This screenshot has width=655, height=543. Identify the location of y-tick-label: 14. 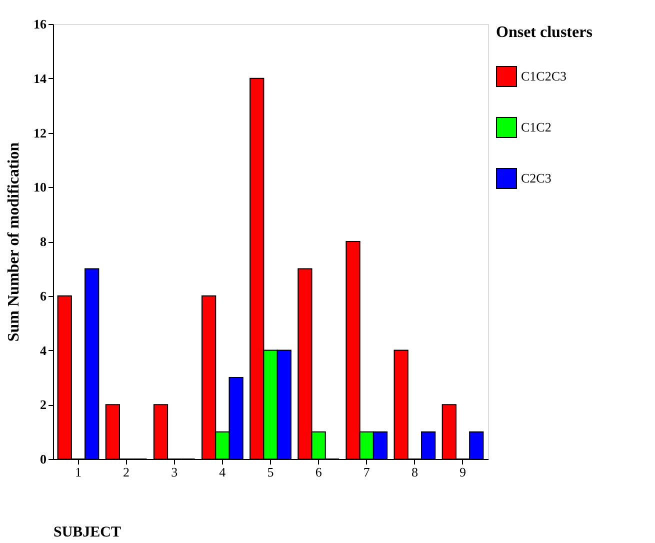
(40, 78).